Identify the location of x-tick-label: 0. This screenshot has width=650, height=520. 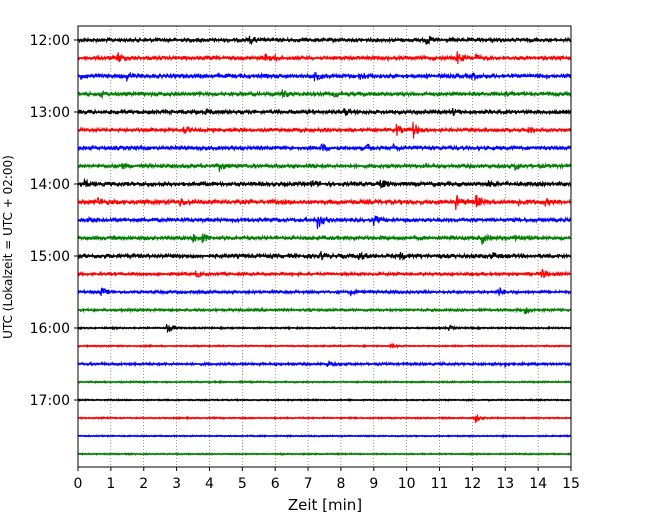
(78, 484).